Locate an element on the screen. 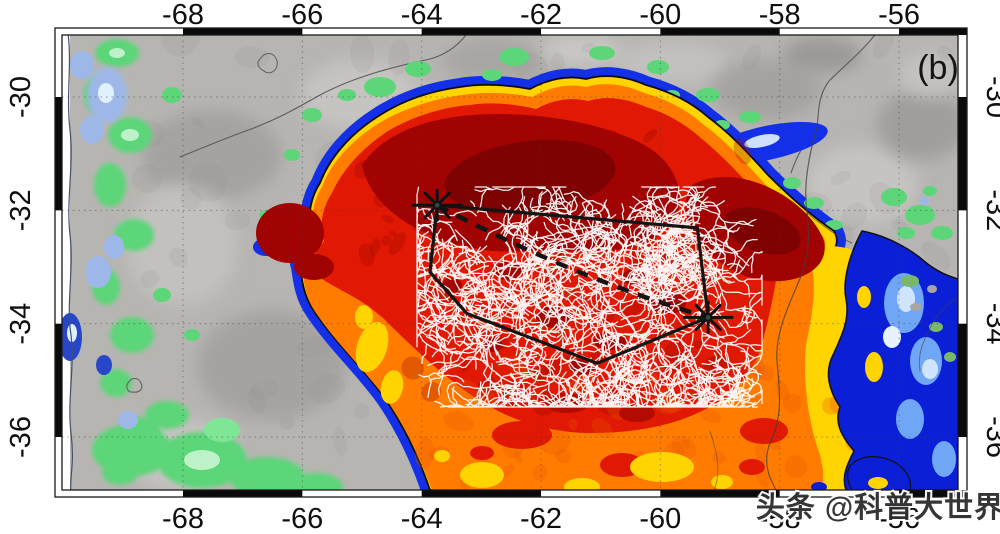 The width and height of the screenshot is (1000, 534). analysis-polygon is located at coordinates (569, 284).